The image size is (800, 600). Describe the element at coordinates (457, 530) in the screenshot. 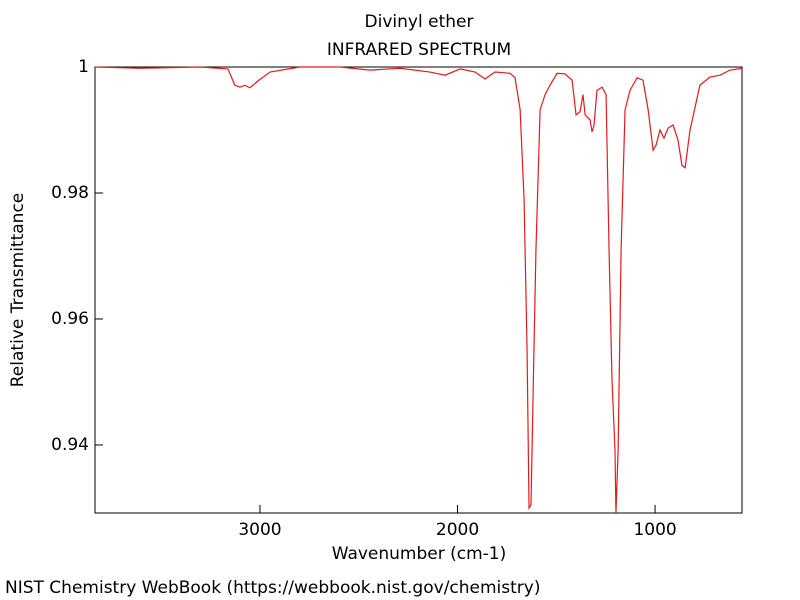

I see `x-tick-label: 2000` at that location.